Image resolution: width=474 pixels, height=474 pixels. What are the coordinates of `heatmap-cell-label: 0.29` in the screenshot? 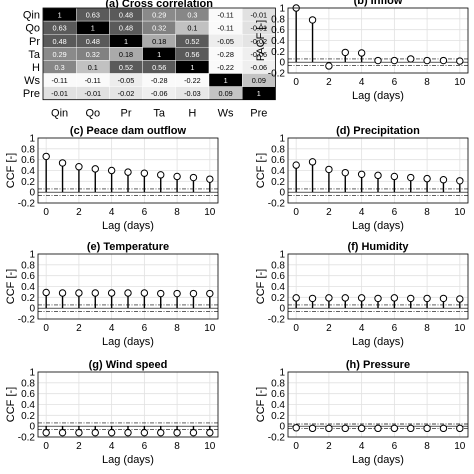 It's located at (59, 54).